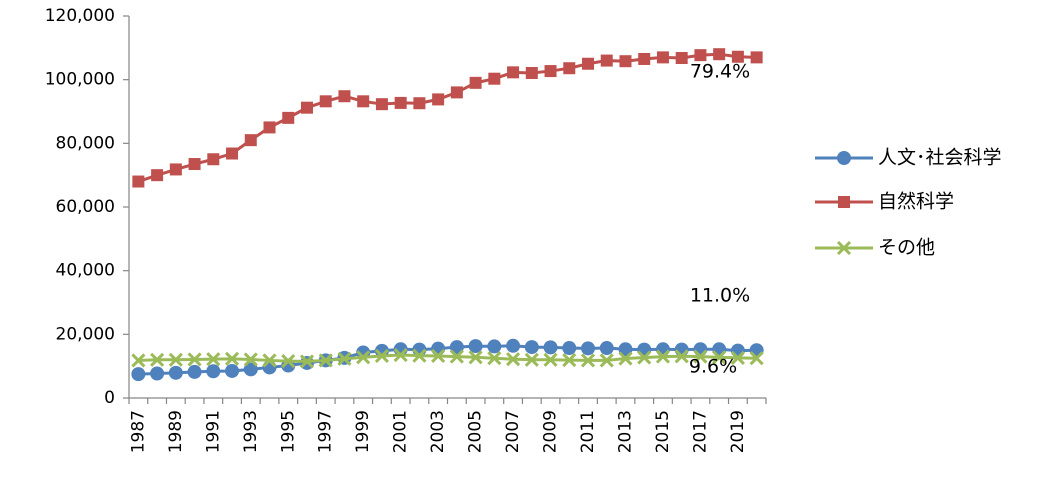  What do you see at coordinates (663, 431) in the screenshot?
I see `x-tick-label: 2015` at bounding box center [663, 431].